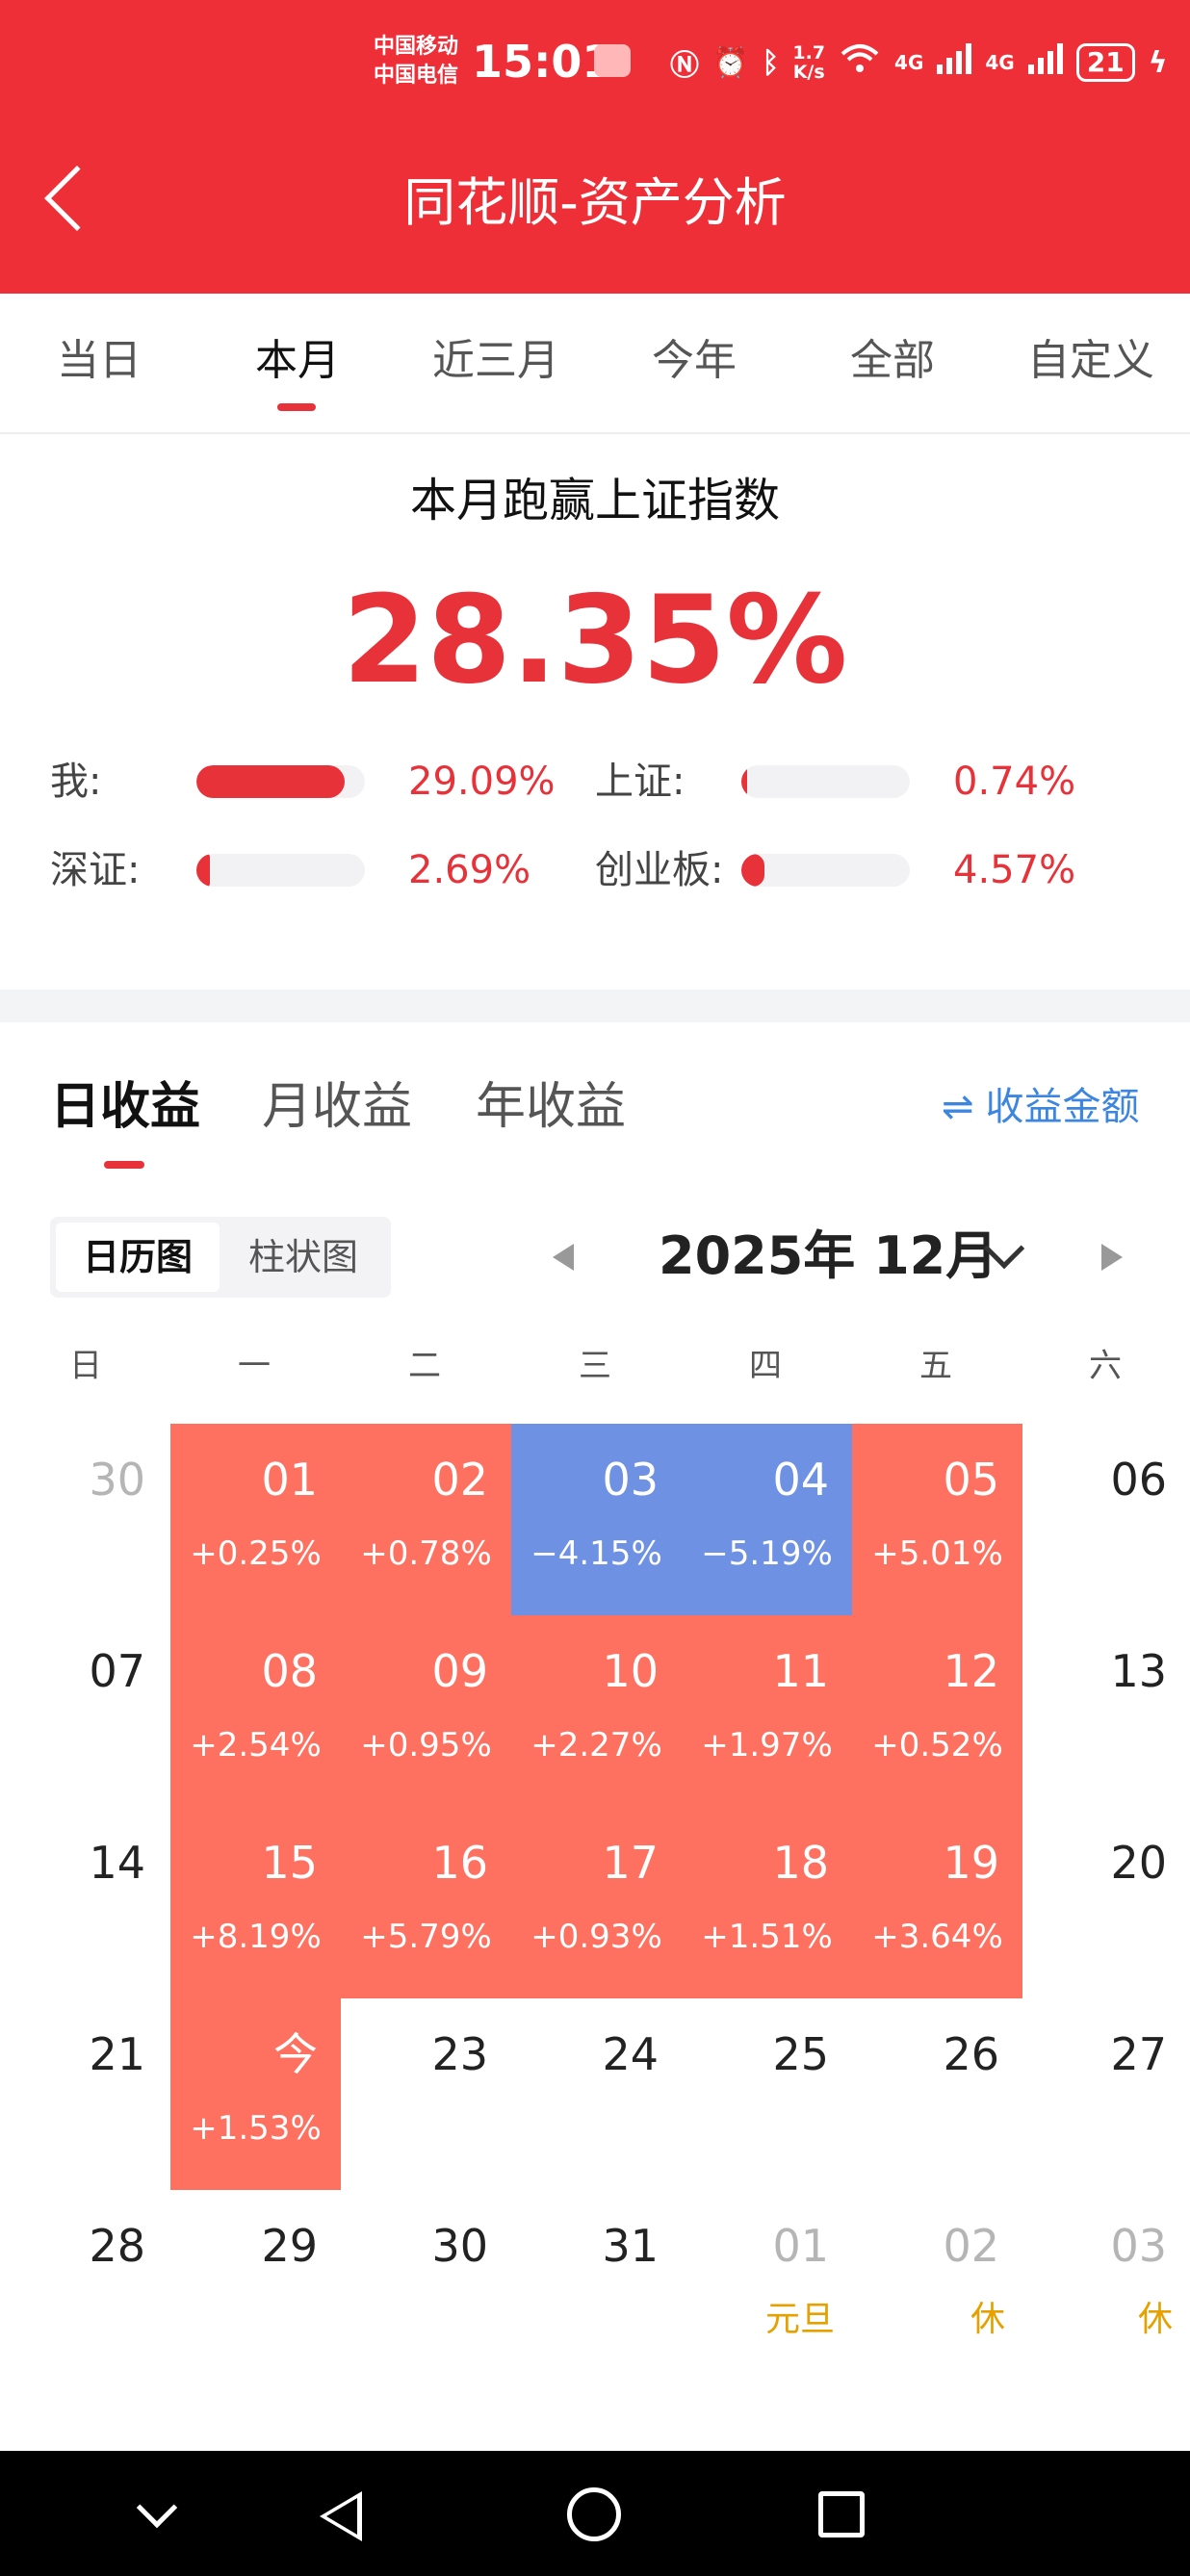 The width and height of the screenshot is (1190, 2576). I want to click on calendar-day-cell: 20, so click(1105, 1903).